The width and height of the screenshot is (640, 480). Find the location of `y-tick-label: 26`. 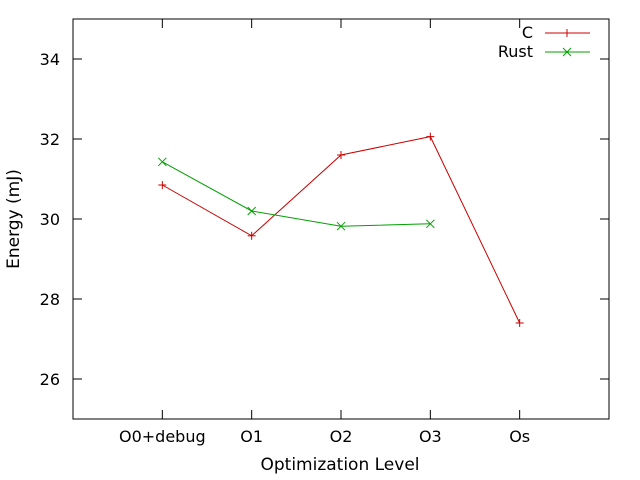

y-tick-label: 26 is located at coordinates (50, 379).